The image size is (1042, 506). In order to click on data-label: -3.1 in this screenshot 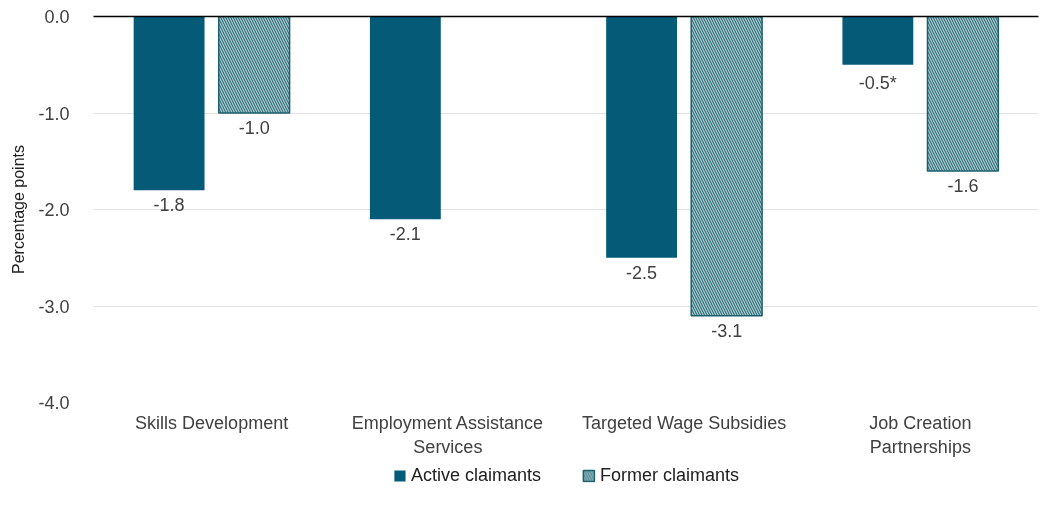, I will do `click(727, 330)`.